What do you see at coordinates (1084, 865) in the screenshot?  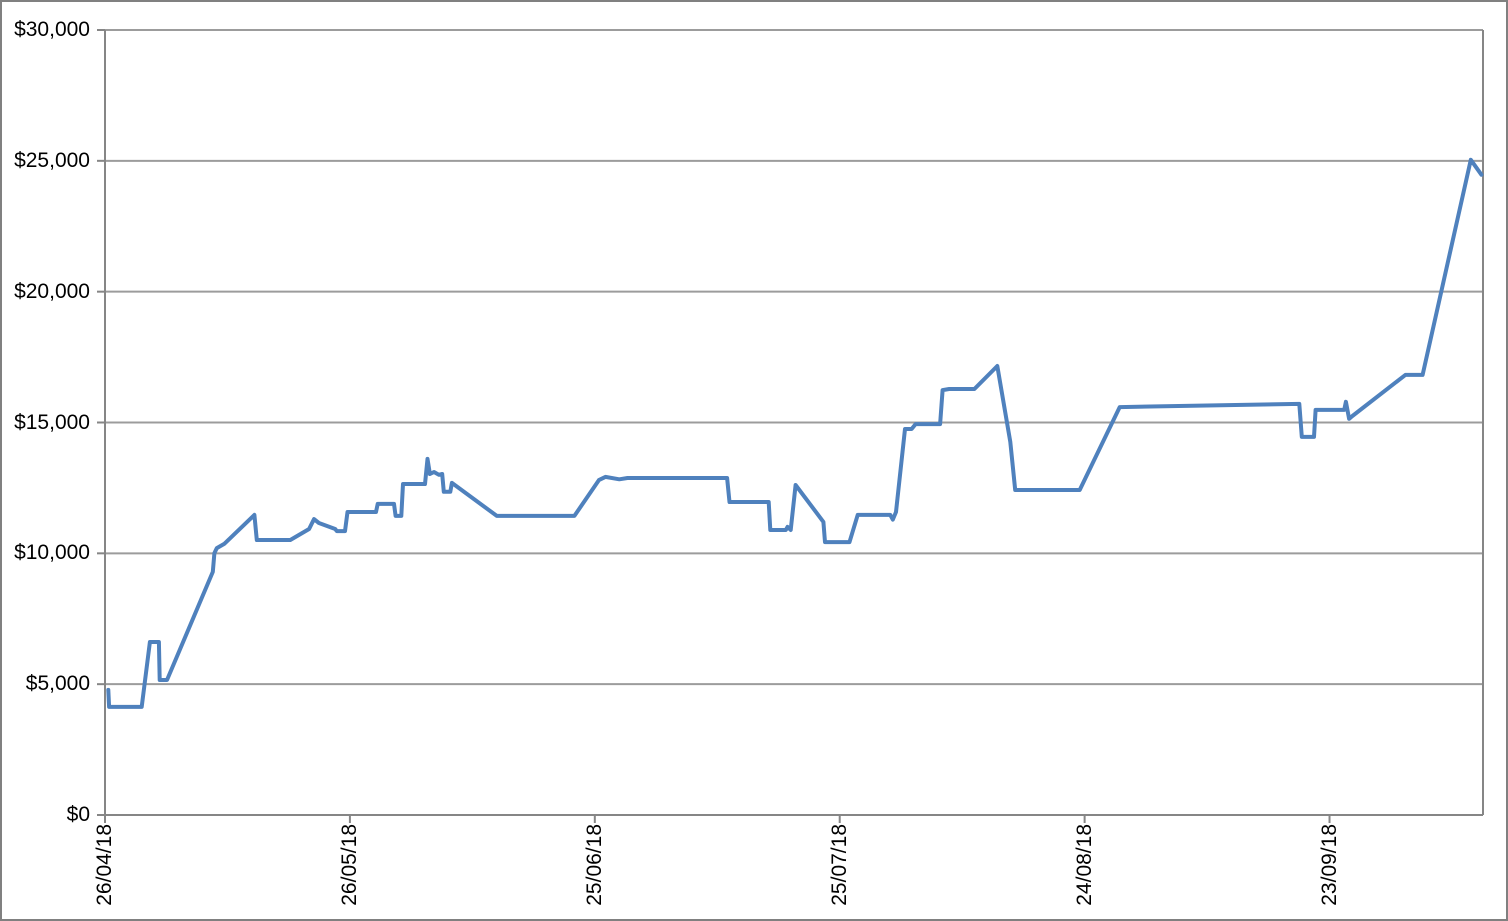 I see `x-tick-label: 24/08/18` at bounding box center [1084, 865].